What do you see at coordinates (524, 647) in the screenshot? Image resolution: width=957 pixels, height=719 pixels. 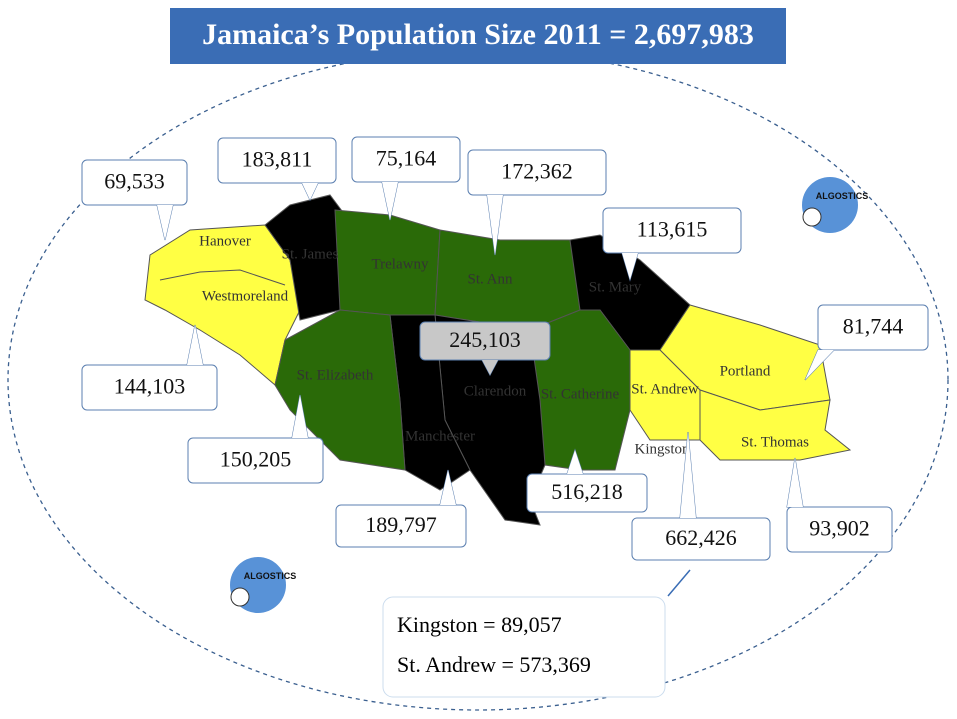 I see `note-box` at bounding box center [524, 647].